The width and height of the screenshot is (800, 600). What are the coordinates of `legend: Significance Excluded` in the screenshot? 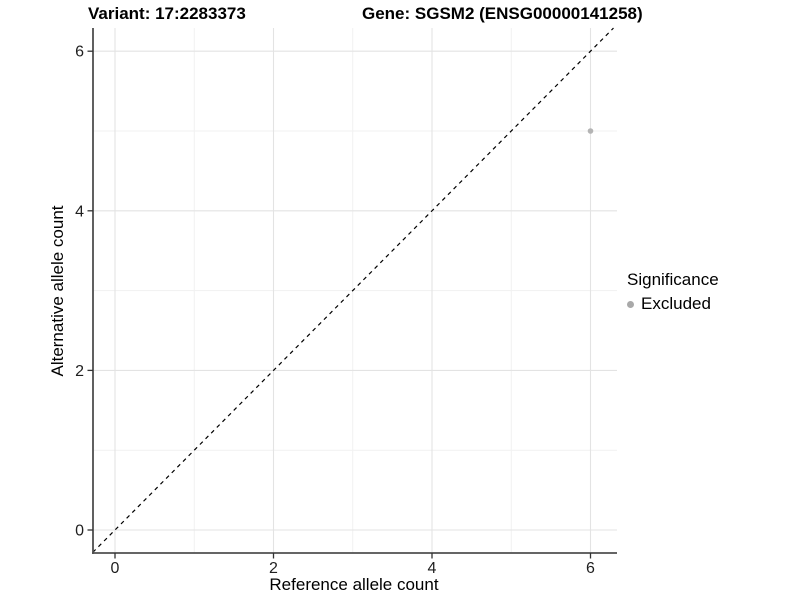 It's located at (673, 292).